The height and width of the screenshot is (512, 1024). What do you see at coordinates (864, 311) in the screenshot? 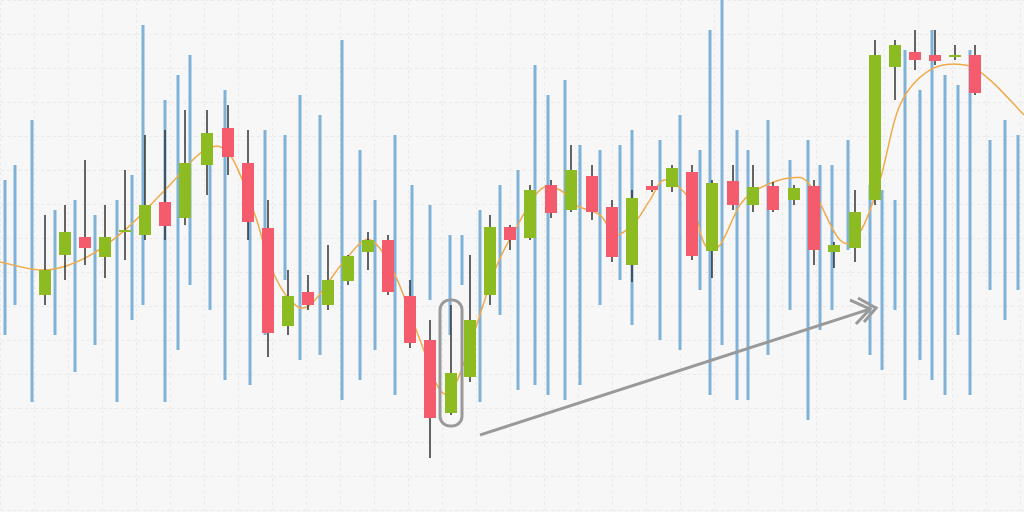
I see `arrow-head` at bounding box center [864, 311].